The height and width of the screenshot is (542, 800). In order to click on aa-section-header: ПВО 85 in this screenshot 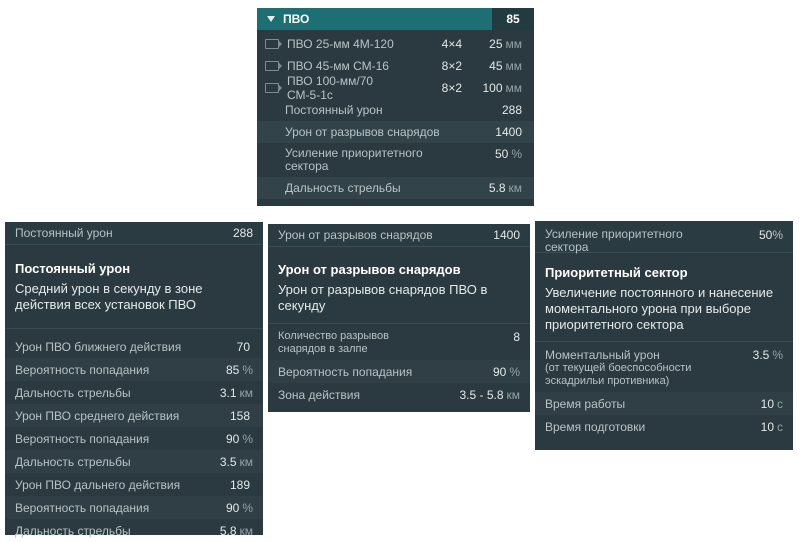, I will do `click(395, 19)`.